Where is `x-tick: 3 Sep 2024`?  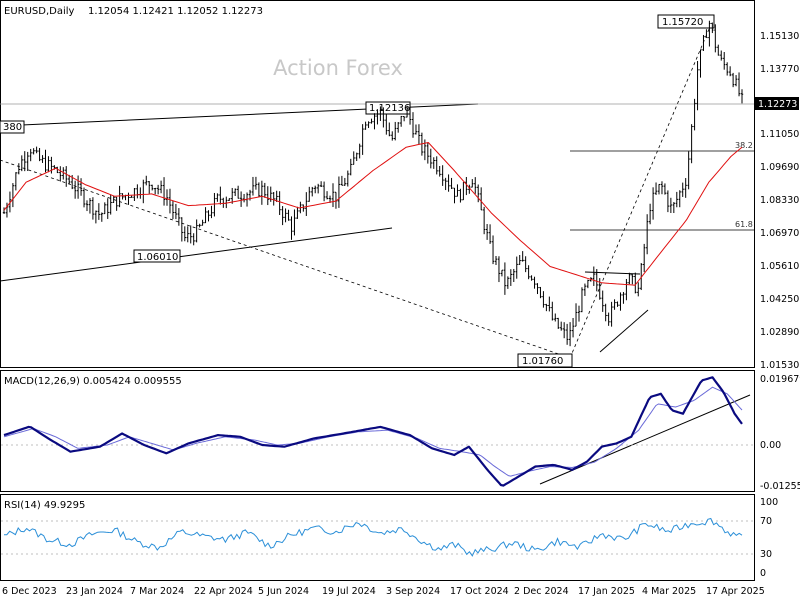 x-tick: 3 Sep 2024 is located at coordinates (413, 591).